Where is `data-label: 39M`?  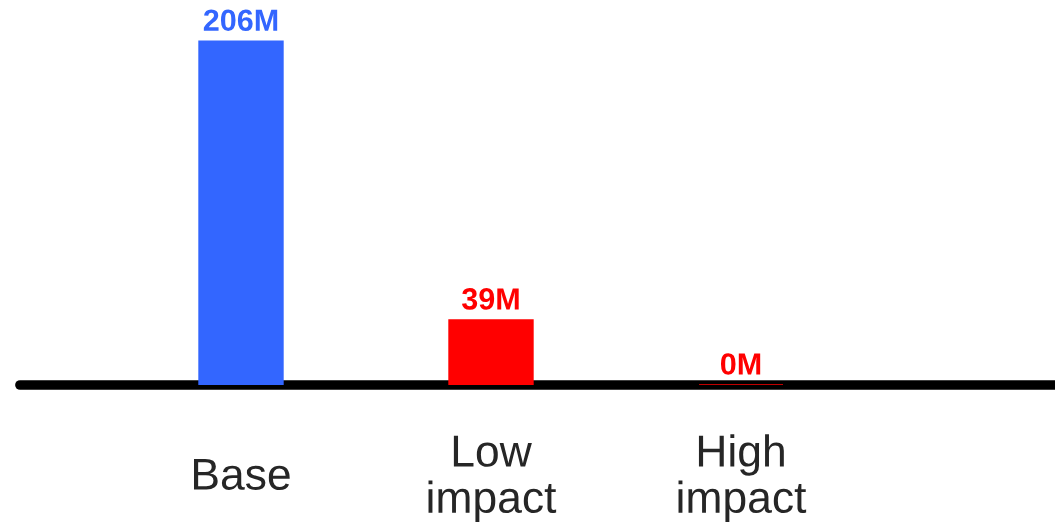 data-label: 39M is located at coordinates (490, 299).